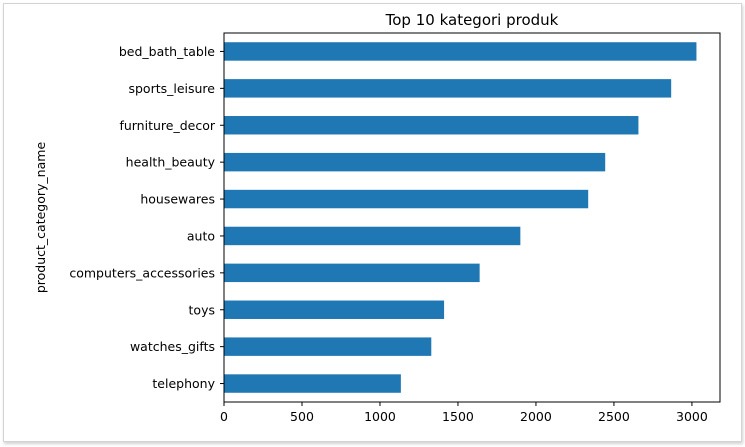 Image resolution: width=745 pixels, height=447 pixels. Describe the element at coordinates (328, 346) in the screenshot. I see `bar-watches_gifts` at that location.